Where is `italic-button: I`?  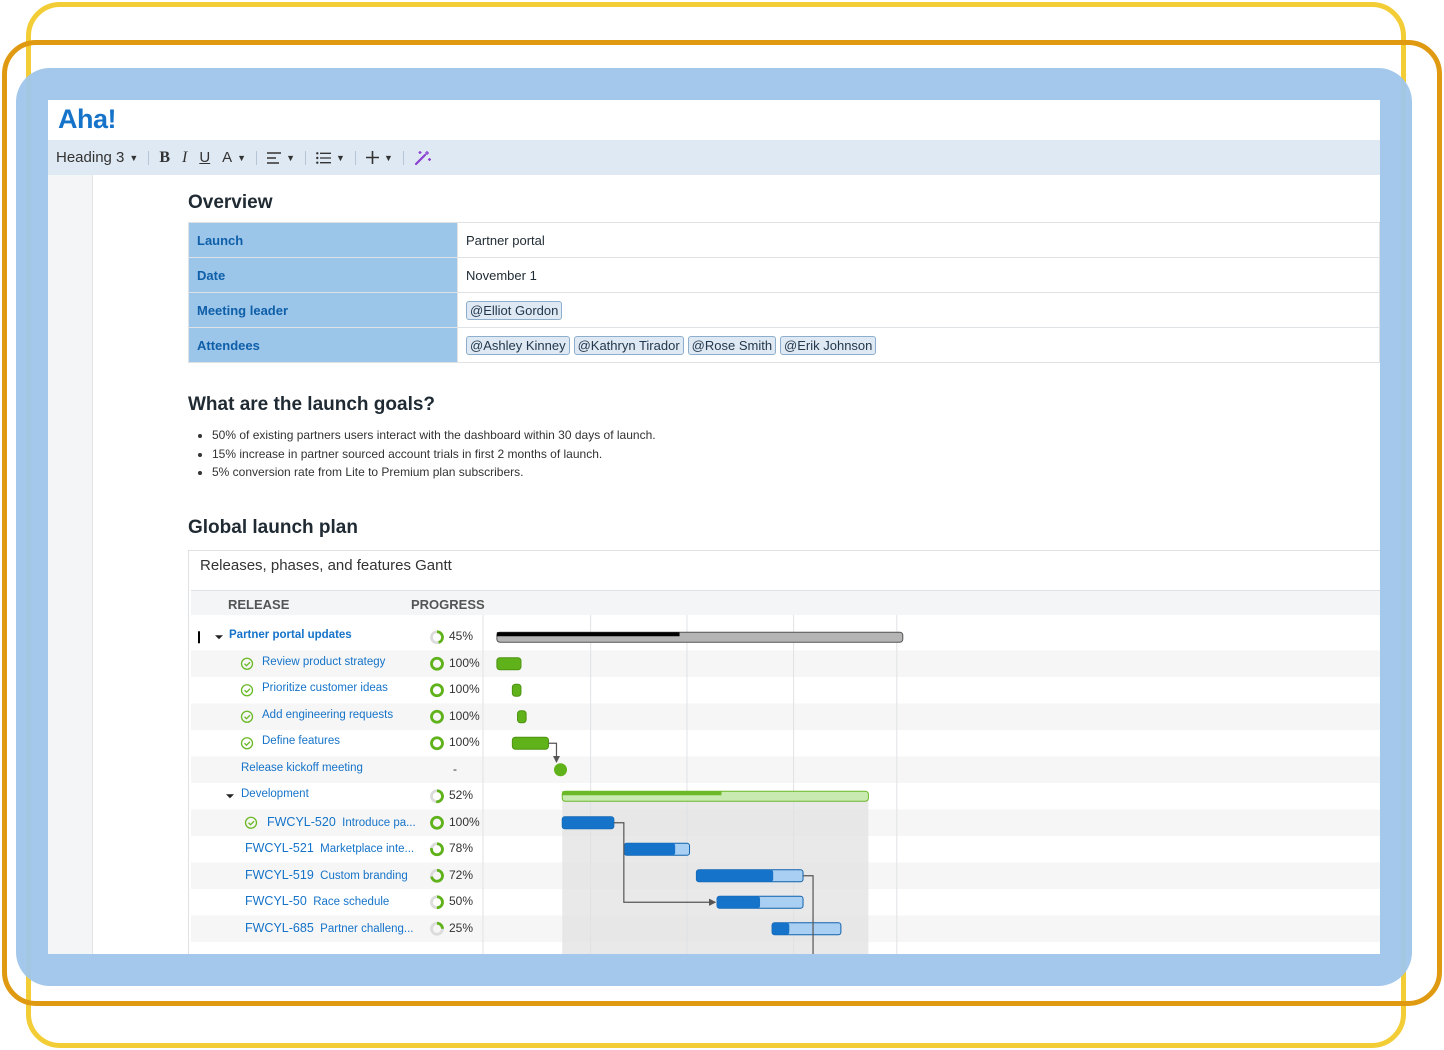
italic-button: I is located at coordinates (184, 157).